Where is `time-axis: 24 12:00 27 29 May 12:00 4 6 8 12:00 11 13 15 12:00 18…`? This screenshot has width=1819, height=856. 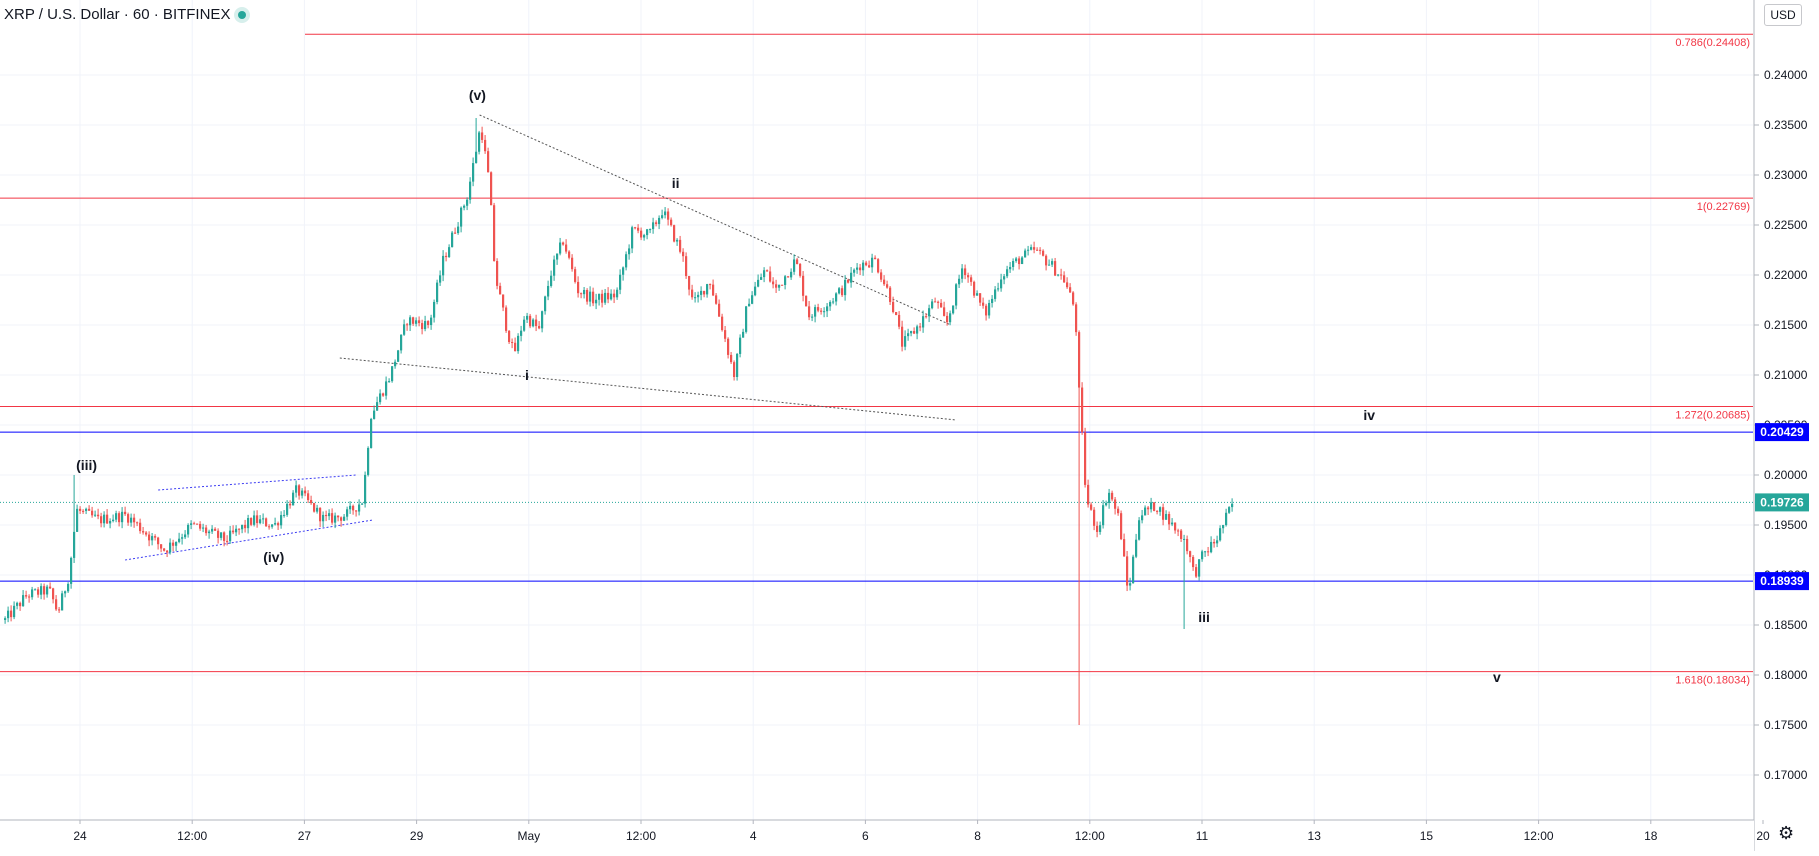 time-axis: 24 12:00 27 29 May 12:00 4 6 8 12:00 11 13 15 12:00 18… is located at coordinates (909, 835).